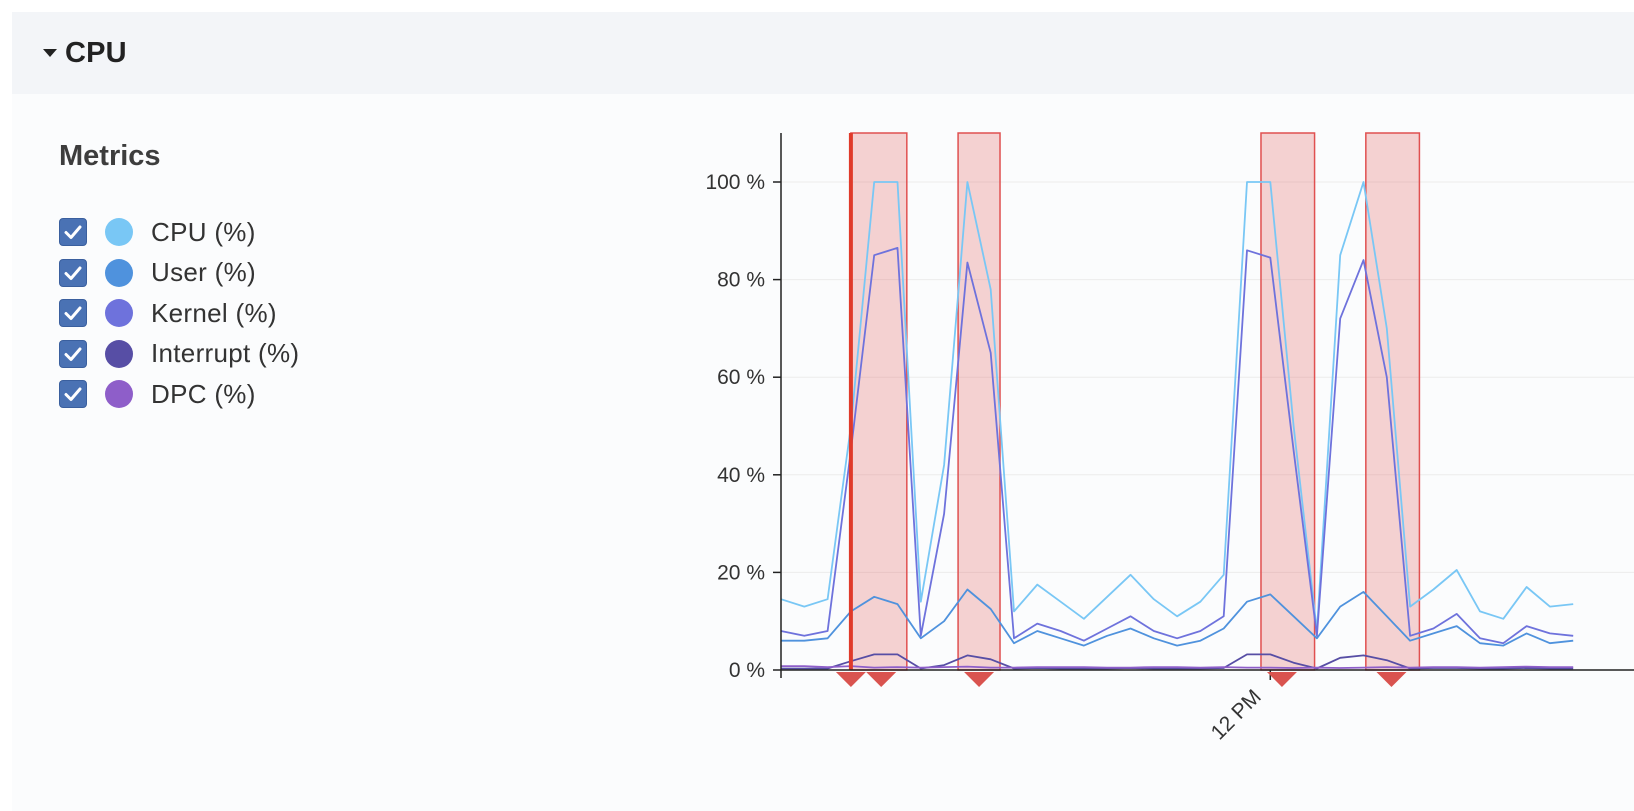  I want to click on legend-item: Kernel (%), so click(179, 313).